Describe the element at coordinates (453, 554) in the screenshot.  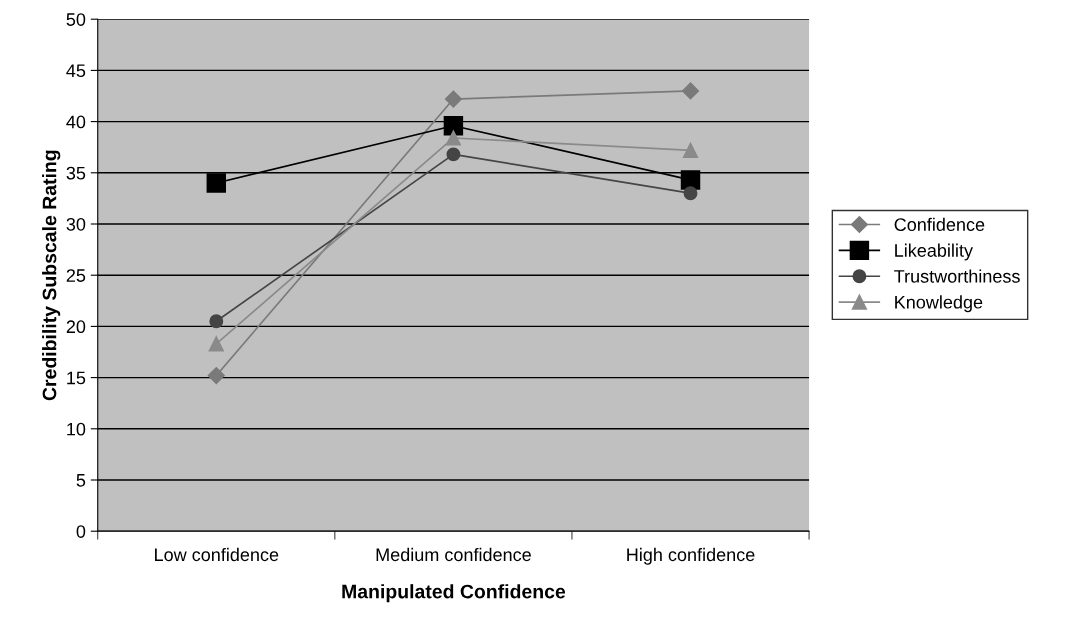
I see `x-tick-label: Medium confidence` at that location.